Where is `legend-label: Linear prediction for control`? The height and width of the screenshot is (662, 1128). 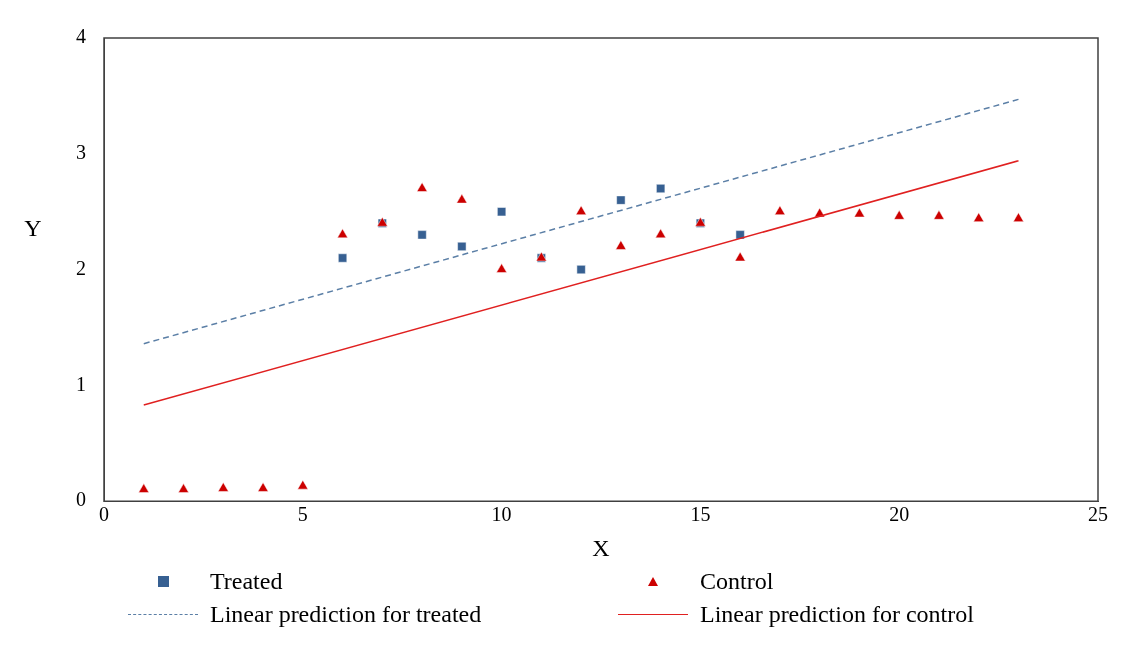
legend-label: Linear prediction for control is located at coordinates (837, 614).